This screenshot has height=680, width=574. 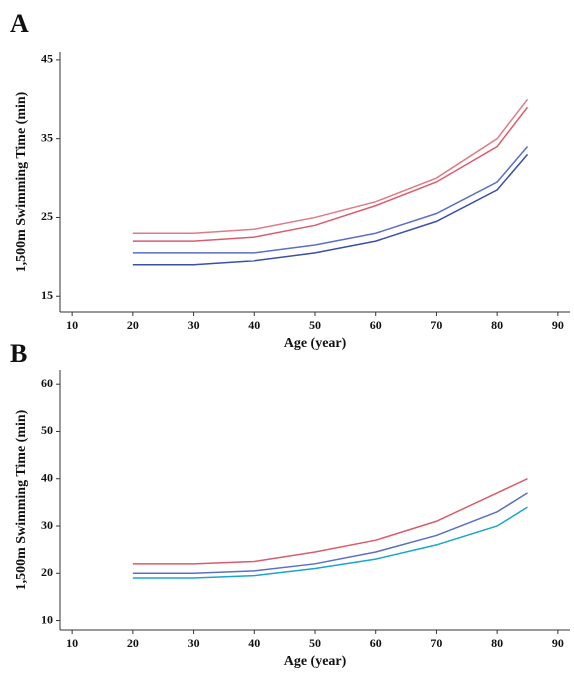 I want to click on y-tick-label: 35, so click(x=47, y=137).